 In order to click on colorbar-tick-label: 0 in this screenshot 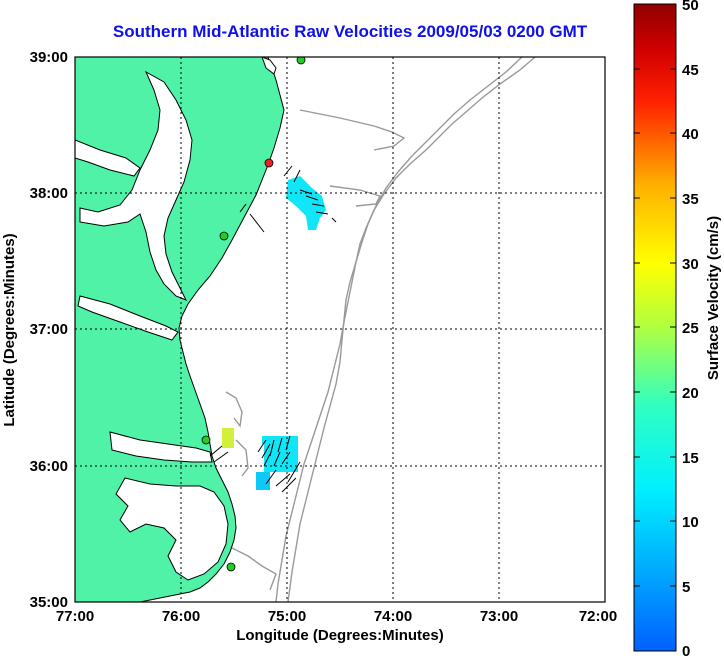, I will do `click(686, 651)`.